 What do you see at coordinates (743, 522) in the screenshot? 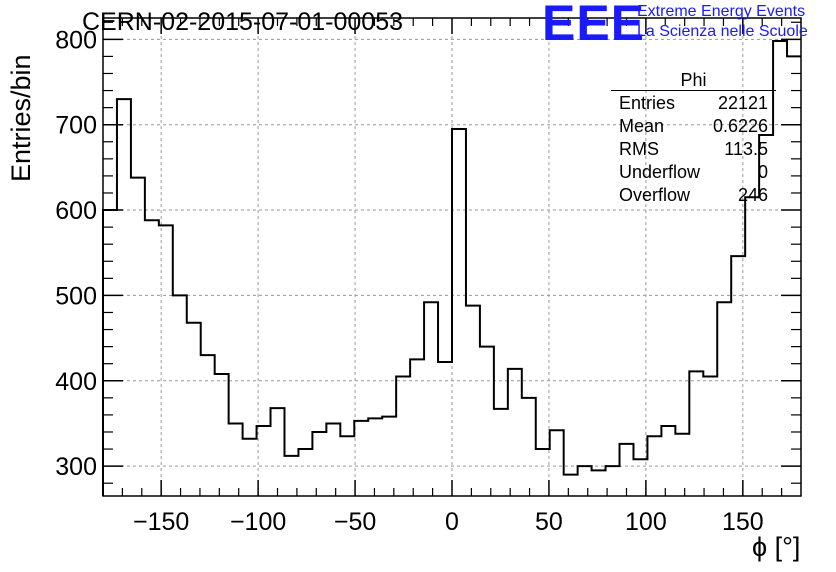
I see `x-tick-label: 150` at bounding box center [743, 522].